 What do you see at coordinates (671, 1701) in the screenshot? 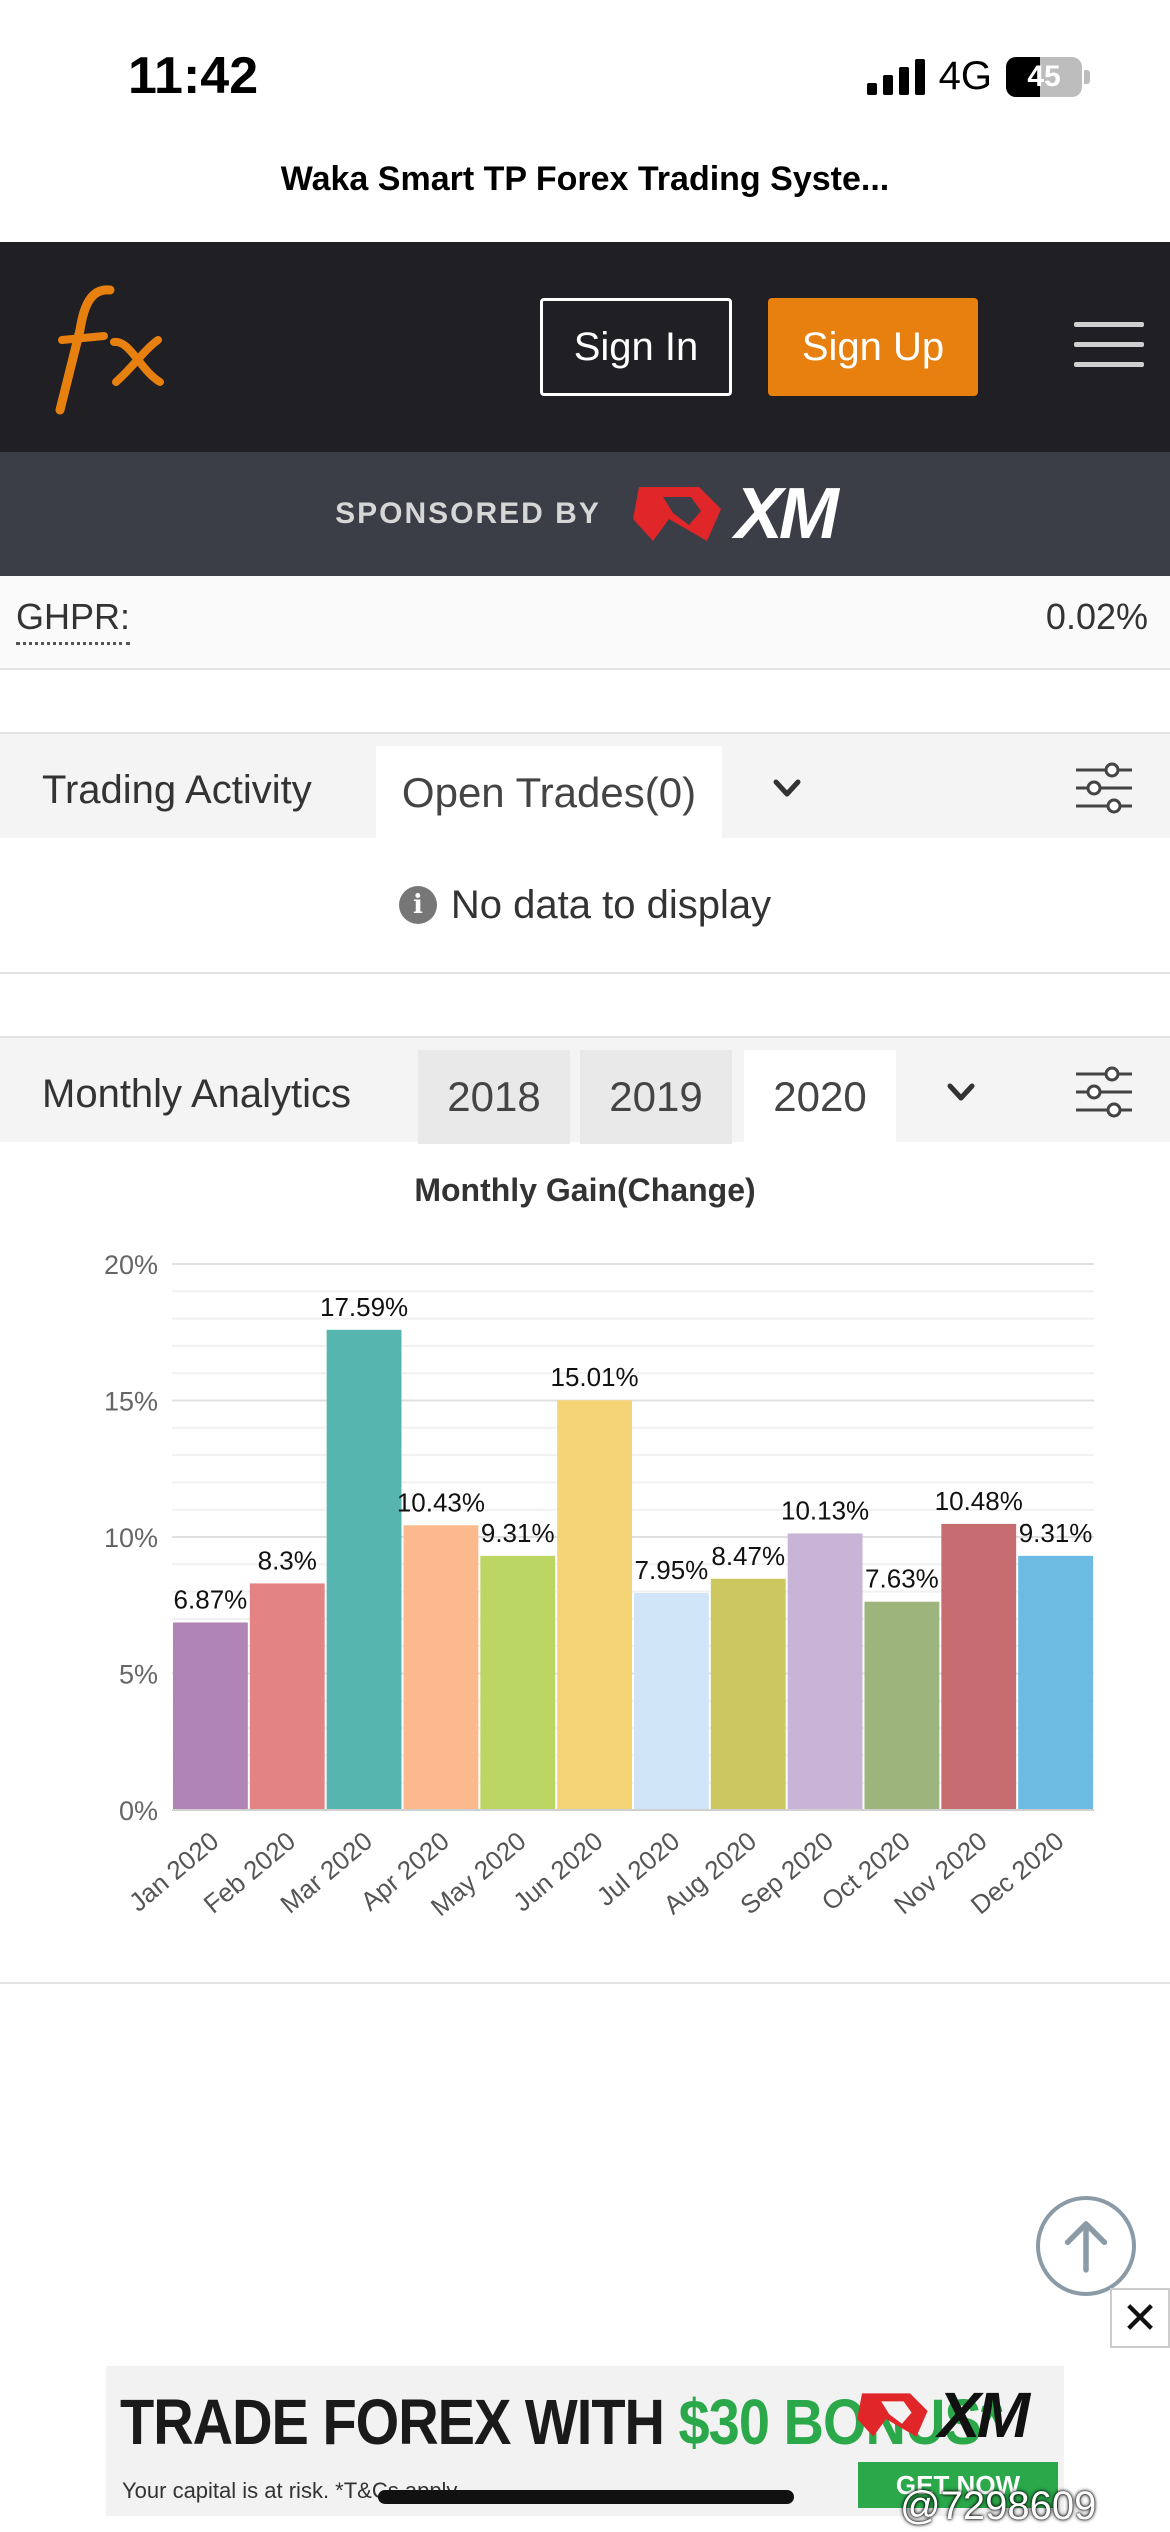
I see `bar-jul-2020` at bounding box center [671, 1701].